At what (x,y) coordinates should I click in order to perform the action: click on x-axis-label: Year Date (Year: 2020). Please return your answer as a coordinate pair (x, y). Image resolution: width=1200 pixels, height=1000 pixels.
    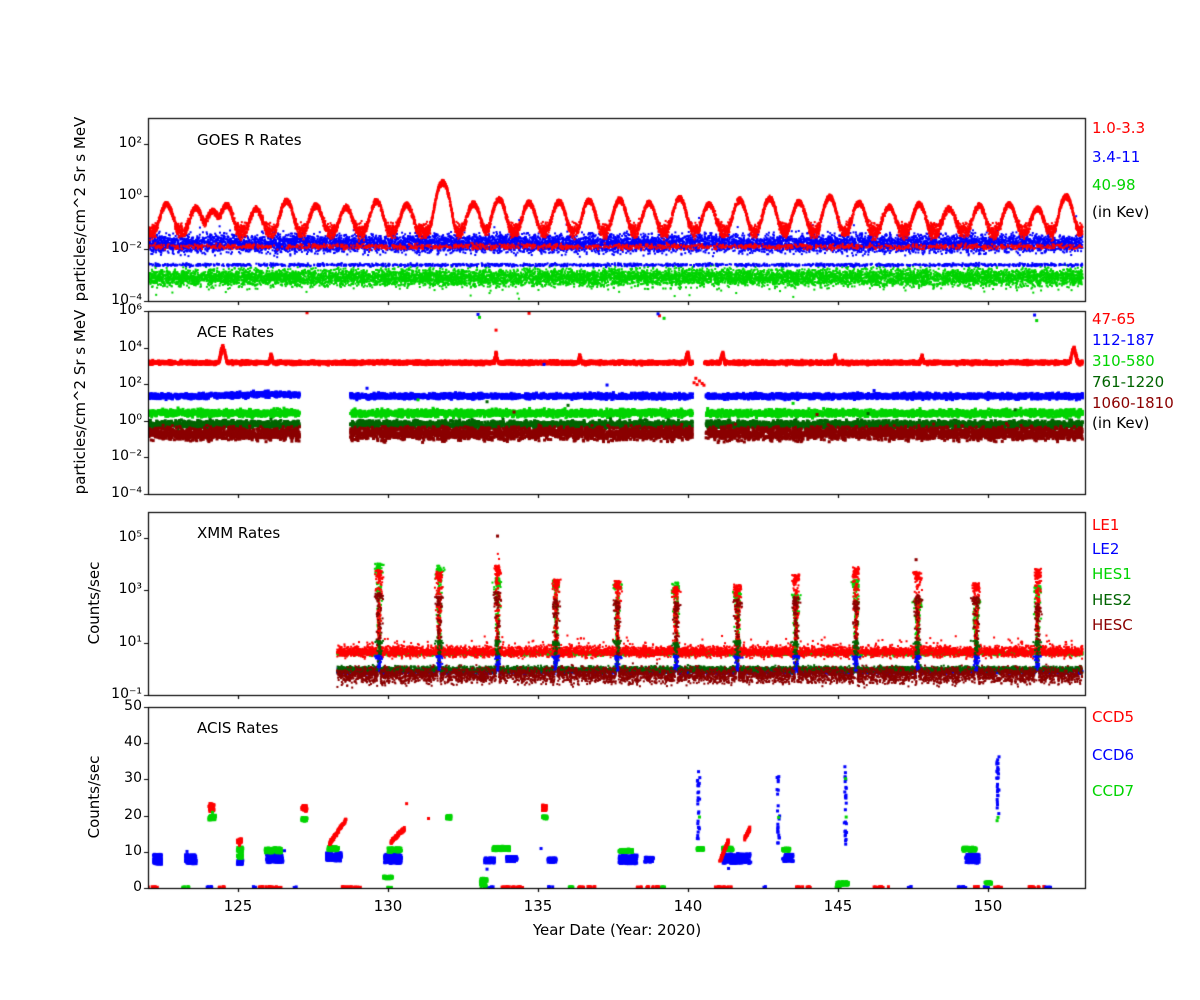
    Looking at the image, I should click on (617, 930).